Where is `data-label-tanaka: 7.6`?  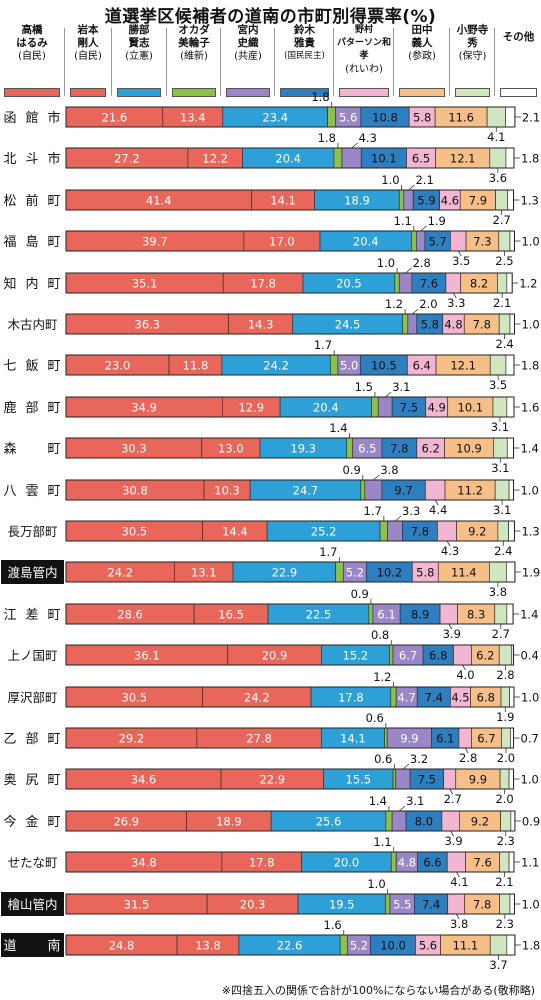 data-label-tanaka: 7.6 is located at coordinates (482, 863).